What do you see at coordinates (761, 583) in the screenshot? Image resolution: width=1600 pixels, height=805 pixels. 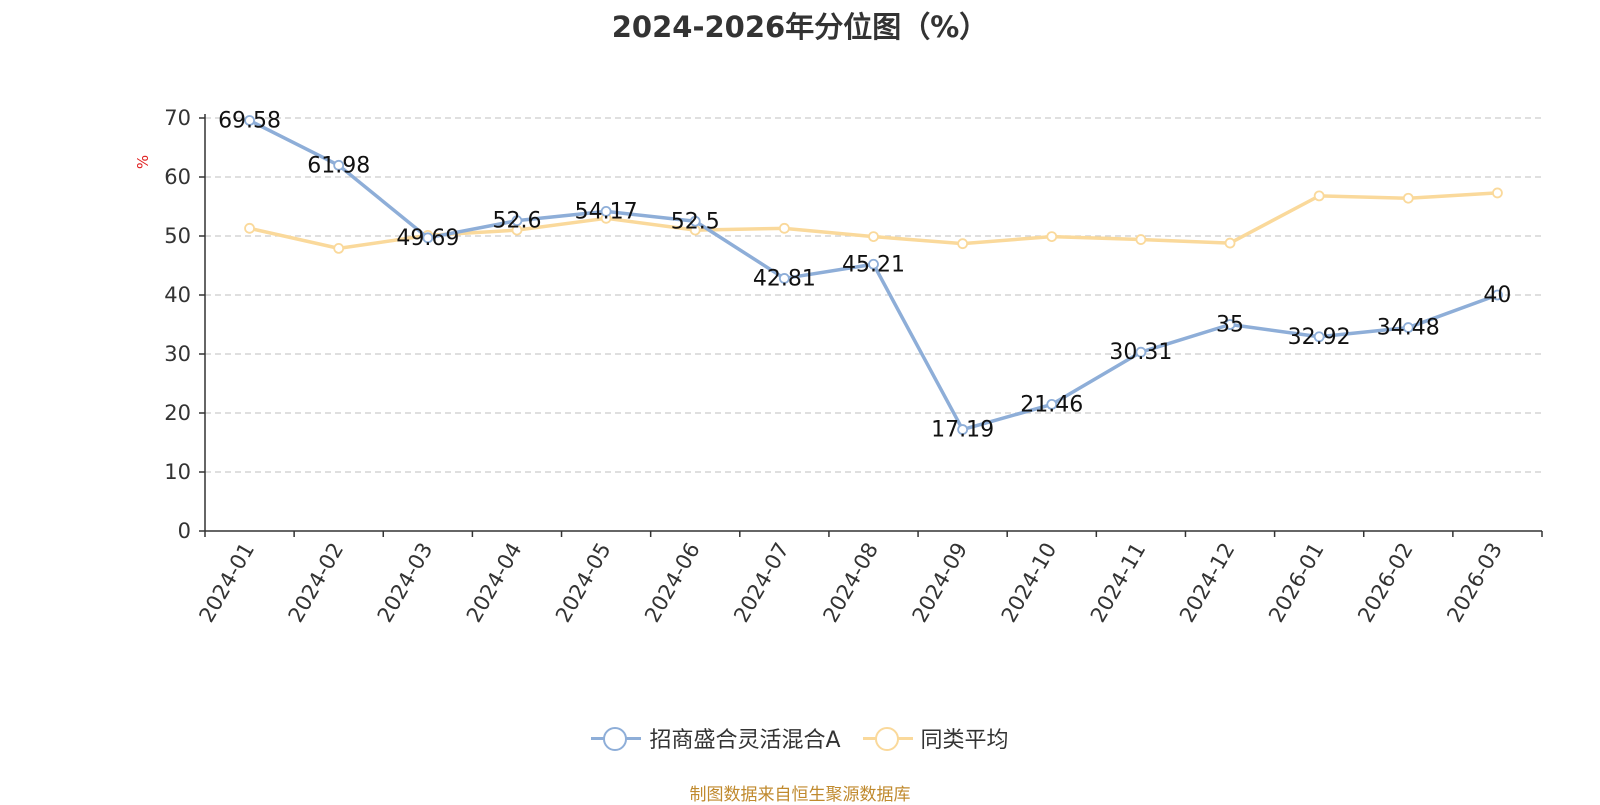 I see `x-tick-label-2024-07: 2024-07` at bounding box center [761, 583].